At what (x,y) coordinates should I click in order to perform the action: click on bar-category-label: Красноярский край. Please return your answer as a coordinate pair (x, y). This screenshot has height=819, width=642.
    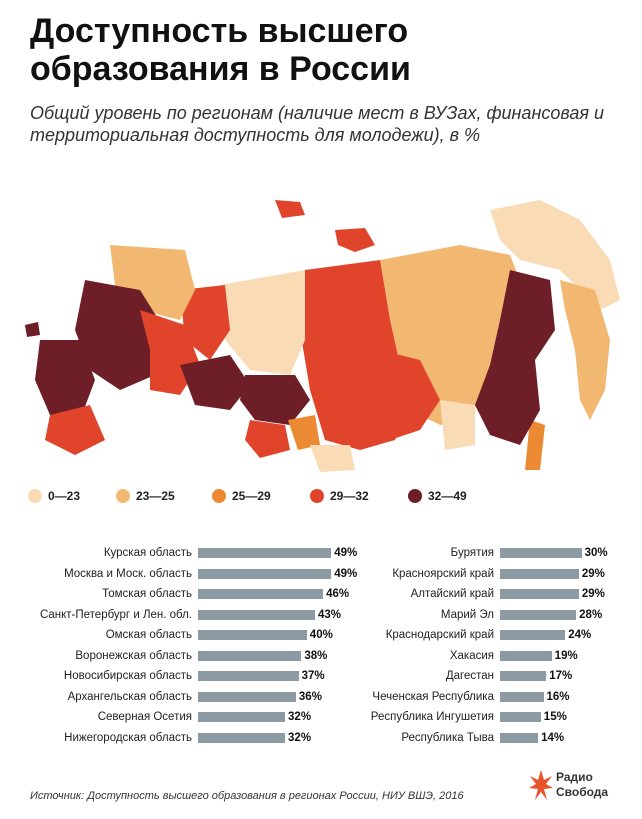
    Looking at the image, I should click on (443, 573).